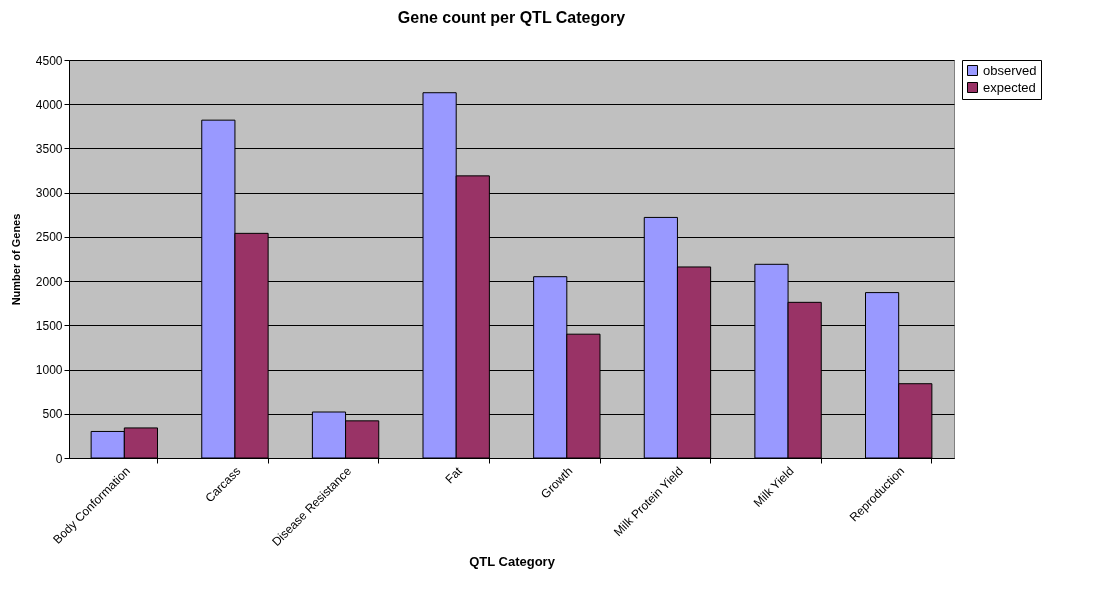  Describe the element at coordinates (49, 237) in the screenshot. I see `y-tick-label: 2500` at that location.